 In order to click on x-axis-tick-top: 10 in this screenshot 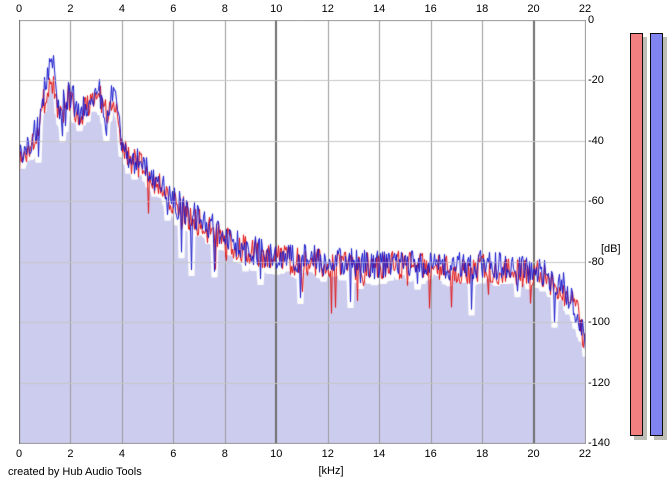, I will do `click(276, 9)`.